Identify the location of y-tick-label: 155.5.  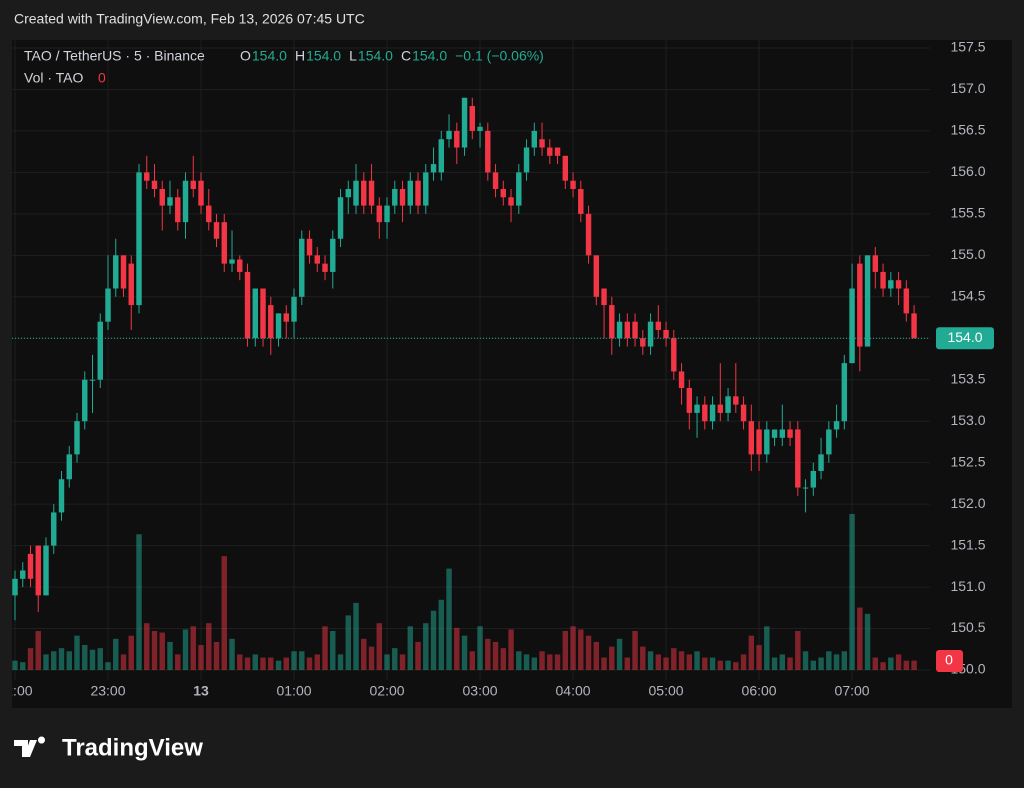
(967, 213).